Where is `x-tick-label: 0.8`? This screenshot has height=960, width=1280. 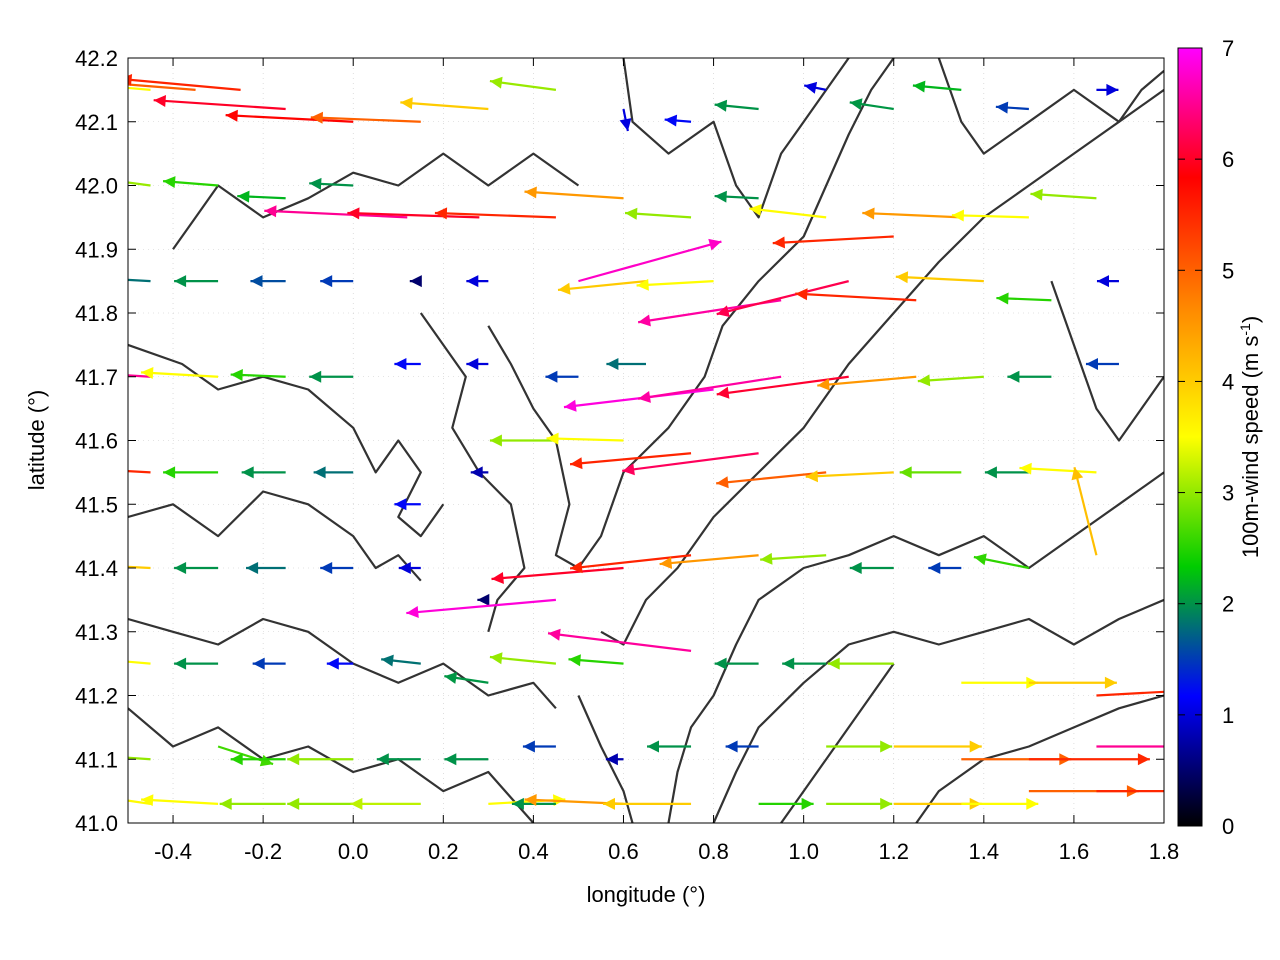
x-tick-label: 0.8 is located at coordinates (713, 851).